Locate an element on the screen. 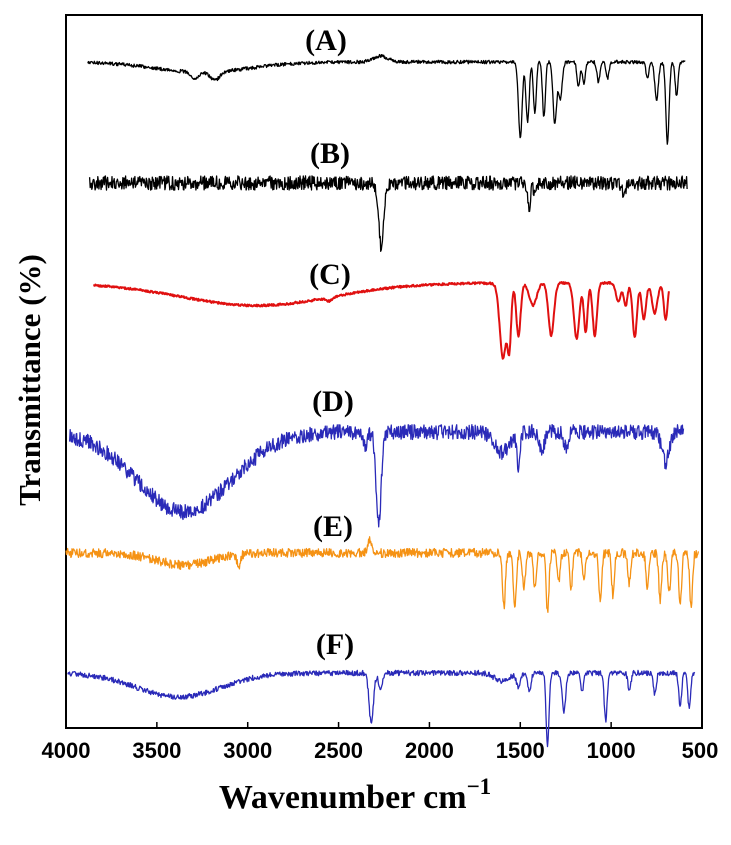  spectrum-line-a is located at coordinates (386, 99).